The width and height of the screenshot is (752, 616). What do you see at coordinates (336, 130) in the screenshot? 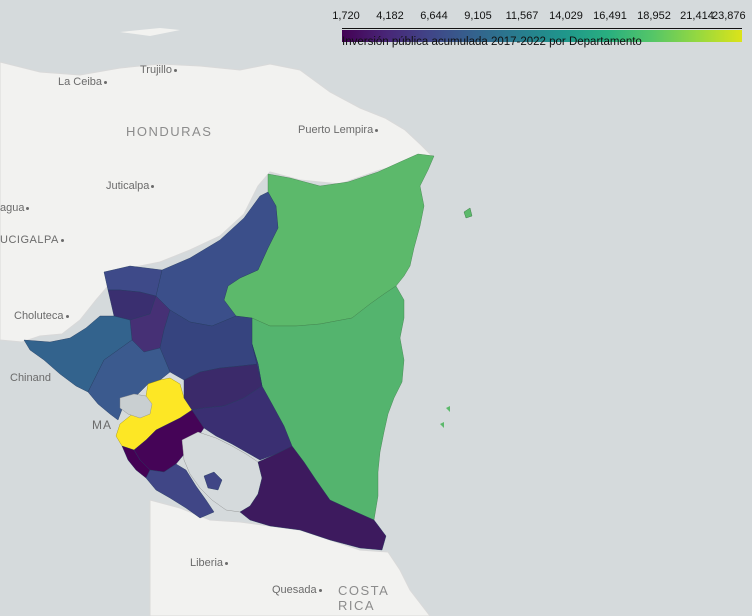
I see `place-label: Puerto Lempira` at bounding box center [336, 130].